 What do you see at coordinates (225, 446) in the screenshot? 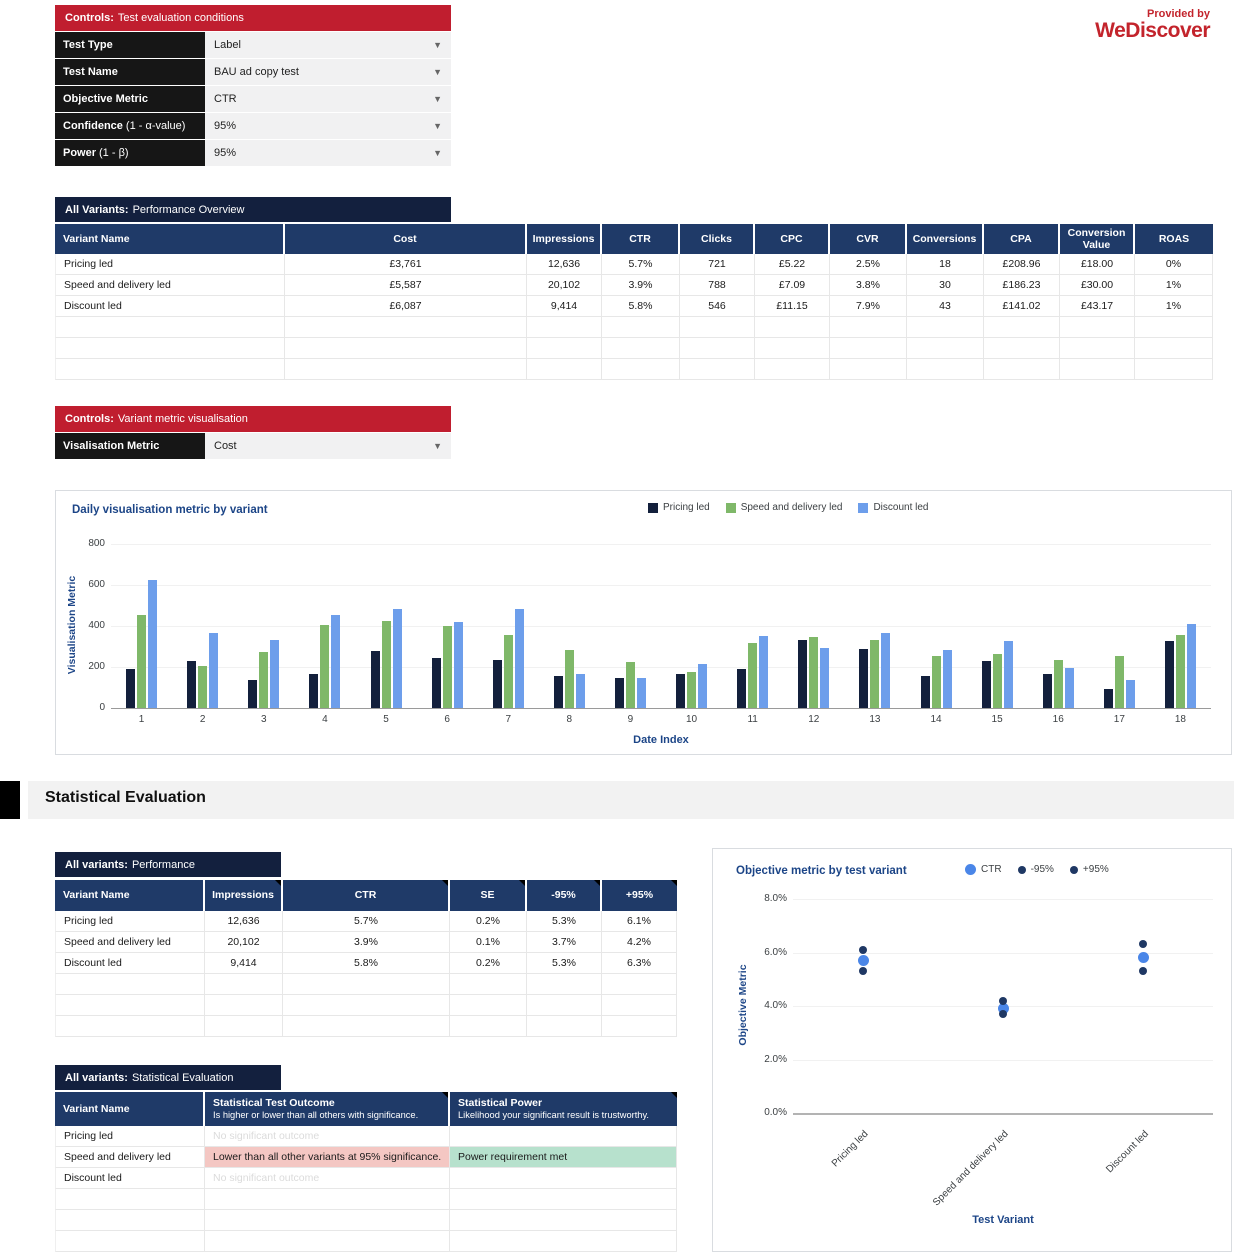
I see `control-dropdown-value: Cost` at bounding box center [225, 446].